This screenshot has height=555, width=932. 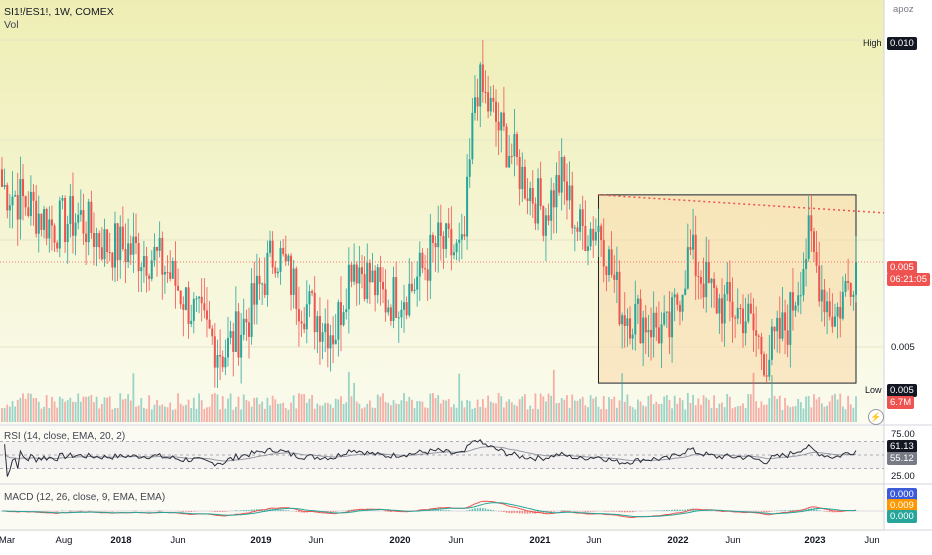 What do you see at coordinates (120, 540) in the screenshot?
I see `time-tick-label: 2018` at bounding box center [120, 540].